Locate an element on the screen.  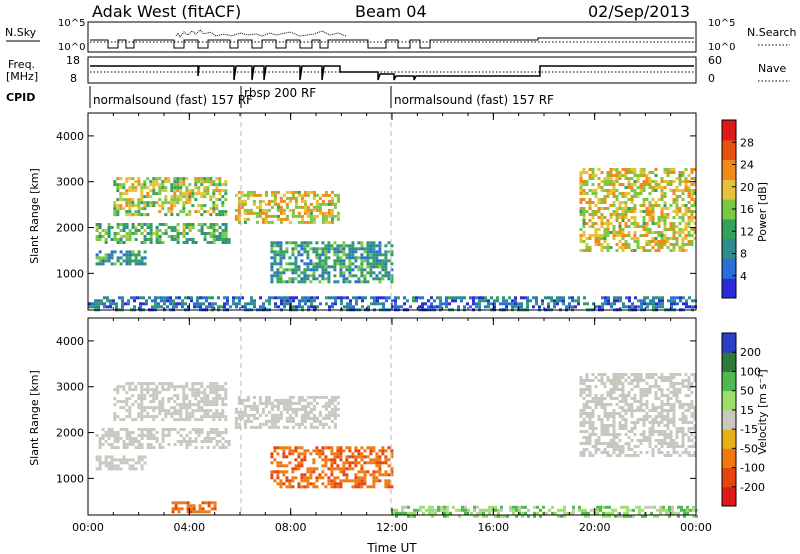
y-tick-label: 3000 is located at coordinates (70, 182).